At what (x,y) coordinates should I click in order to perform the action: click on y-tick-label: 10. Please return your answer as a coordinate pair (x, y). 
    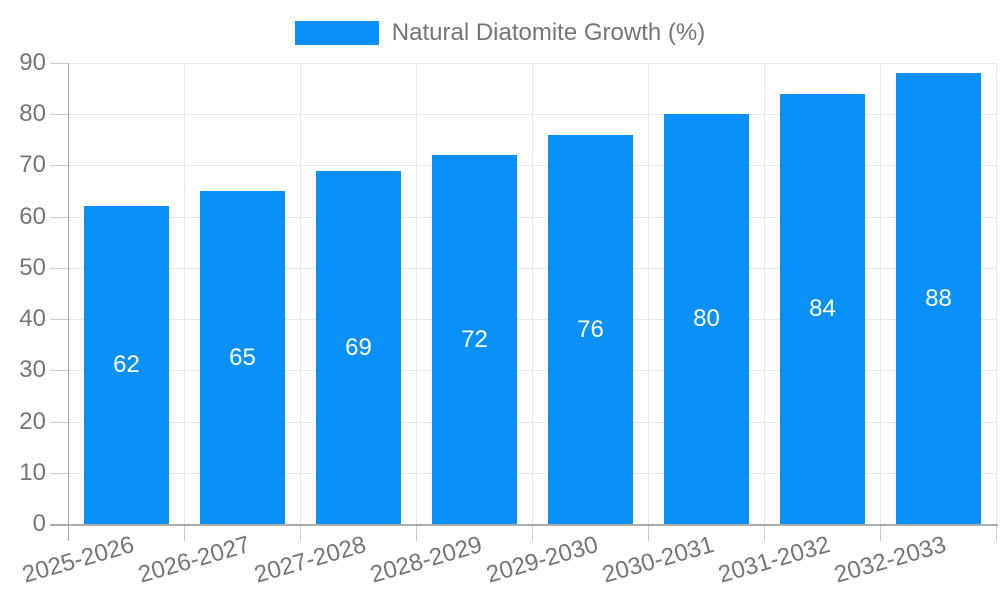
    Looking at the image, I should click on (32, 472).